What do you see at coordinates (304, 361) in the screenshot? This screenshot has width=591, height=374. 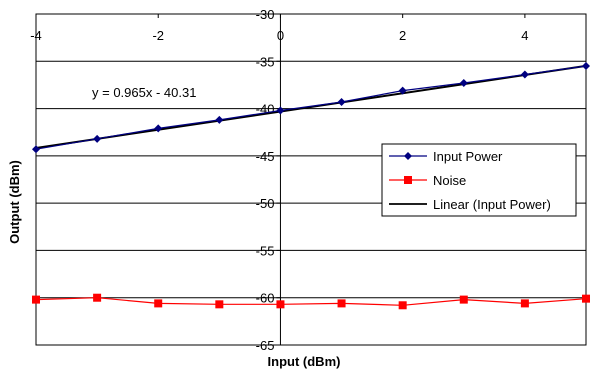 I see `x-axis-title: Input (dBm)` at bounding box center [304, 361].